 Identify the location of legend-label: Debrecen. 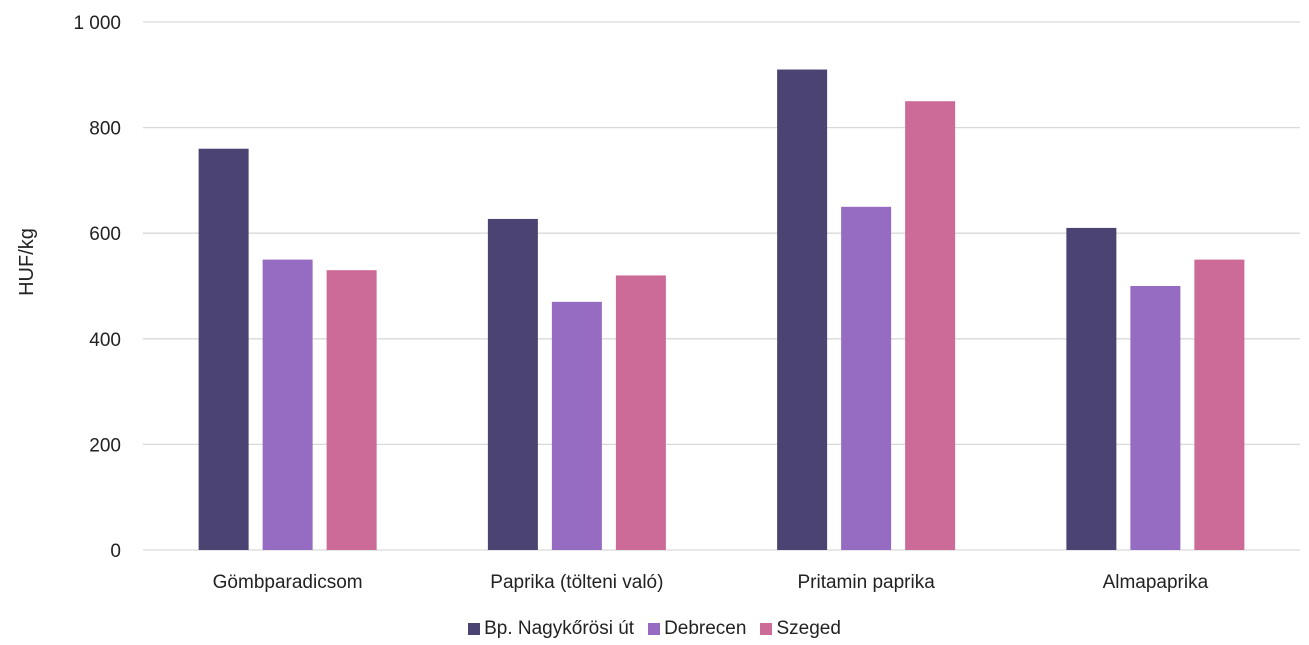
(705, 628).